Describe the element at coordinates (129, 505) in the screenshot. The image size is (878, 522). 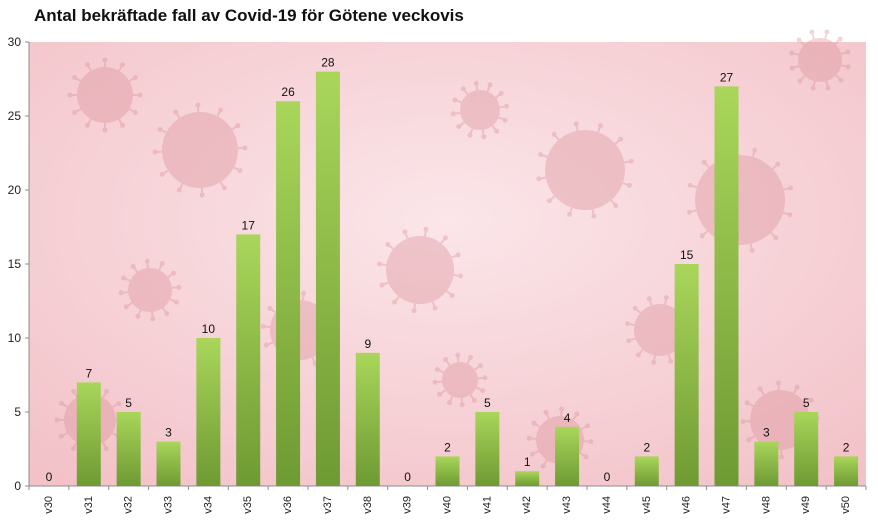
I see `x-tick-label: v32` at that location.